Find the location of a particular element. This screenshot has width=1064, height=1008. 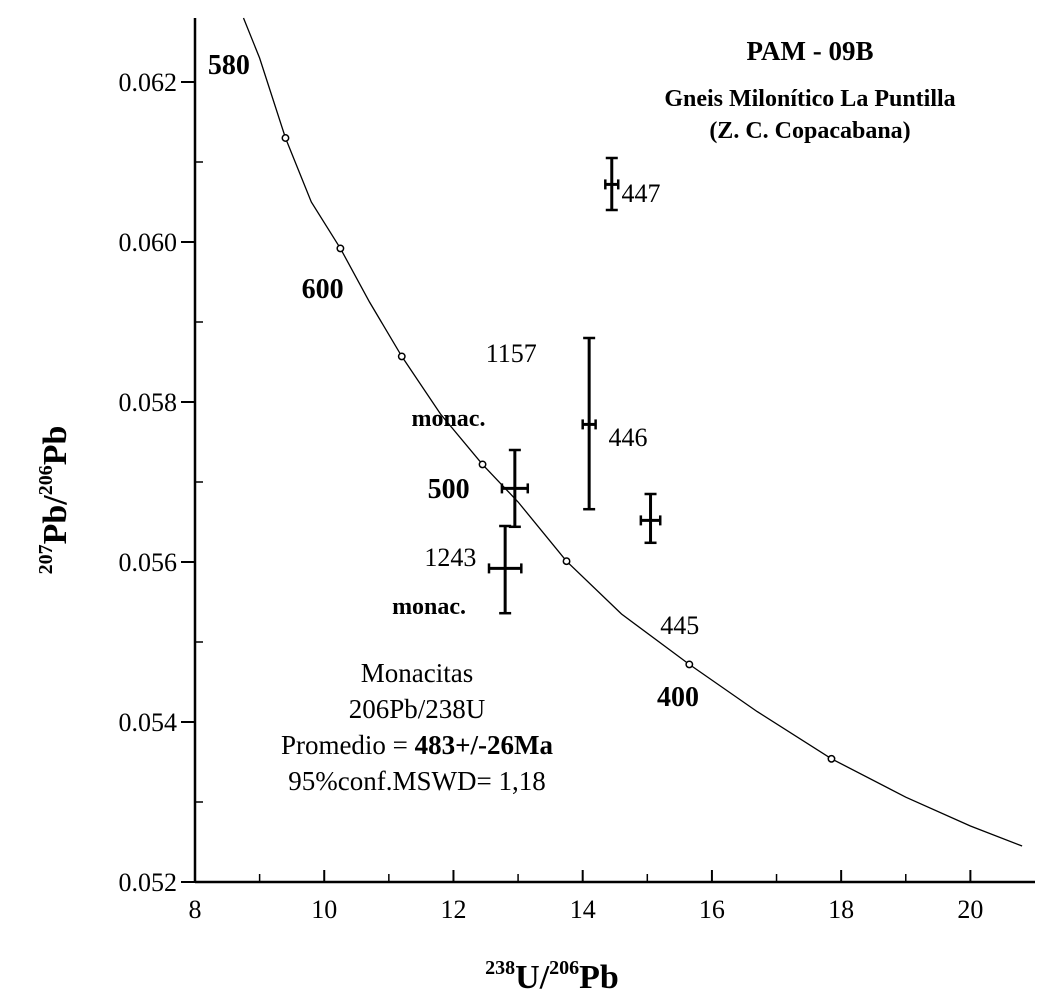

annotation-line-3-lead: Promedio = is located at coordinates (348, 745).